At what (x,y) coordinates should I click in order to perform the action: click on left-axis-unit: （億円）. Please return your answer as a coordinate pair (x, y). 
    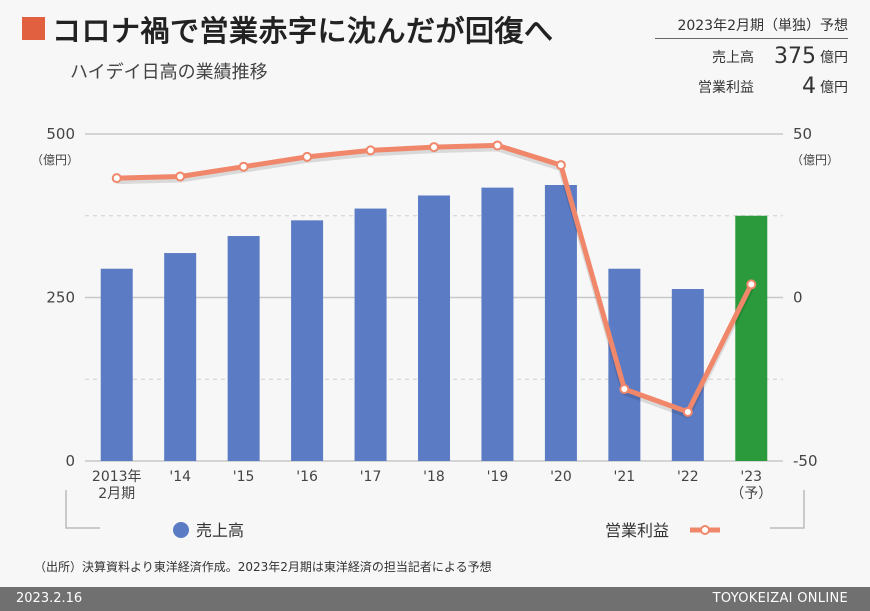
    Looking at the image, I should click on (55, 160).